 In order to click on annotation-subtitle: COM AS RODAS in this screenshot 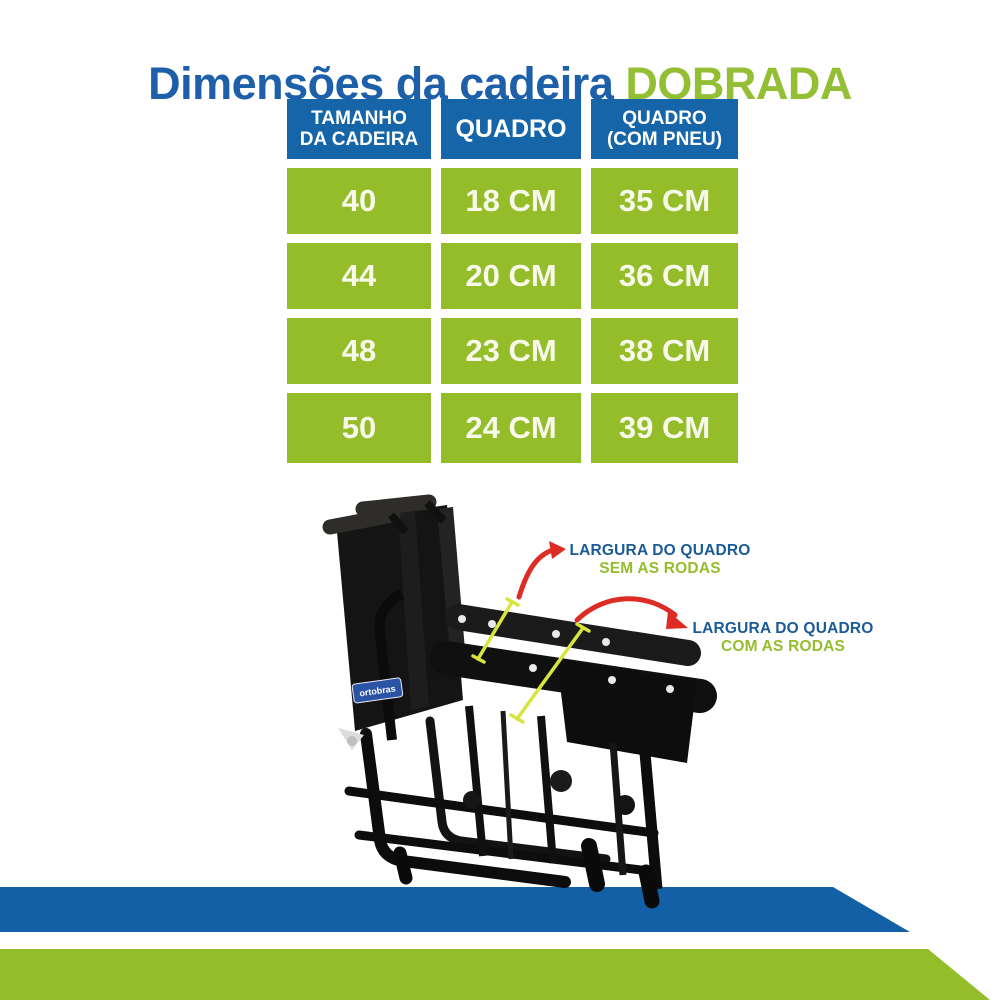, I will do `click(783, 647)`.